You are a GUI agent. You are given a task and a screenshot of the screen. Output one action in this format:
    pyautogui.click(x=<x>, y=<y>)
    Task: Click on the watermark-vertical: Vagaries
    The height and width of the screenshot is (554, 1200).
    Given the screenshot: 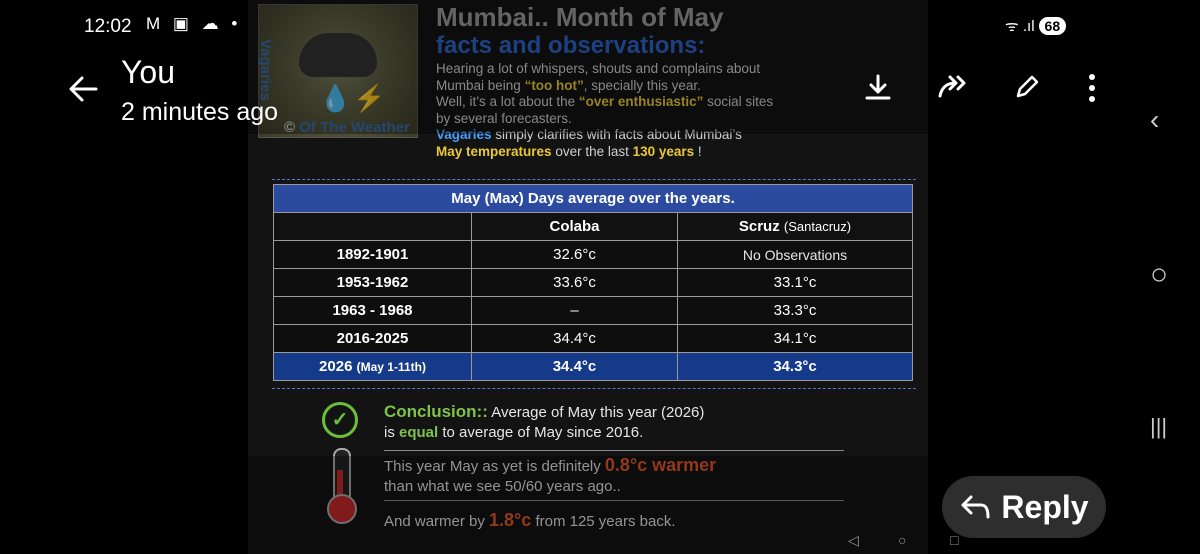 What is the action you would take?
    pyautogui.click(x=265, y=70)
    